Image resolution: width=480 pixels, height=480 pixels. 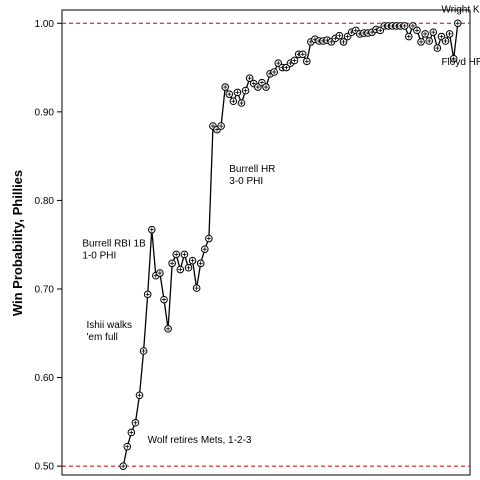 What do you see at coordinates (45, 290) in the screenshot?
I see `y-tick-label: 0.70` at bounding box center [45, 290].